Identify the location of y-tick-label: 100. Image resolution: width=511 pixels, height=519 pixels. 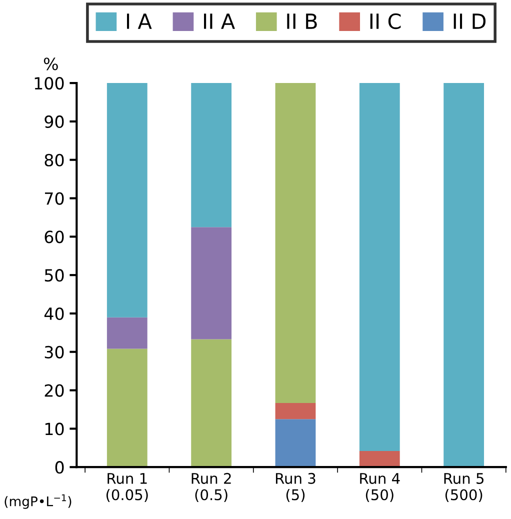
(49, 83).